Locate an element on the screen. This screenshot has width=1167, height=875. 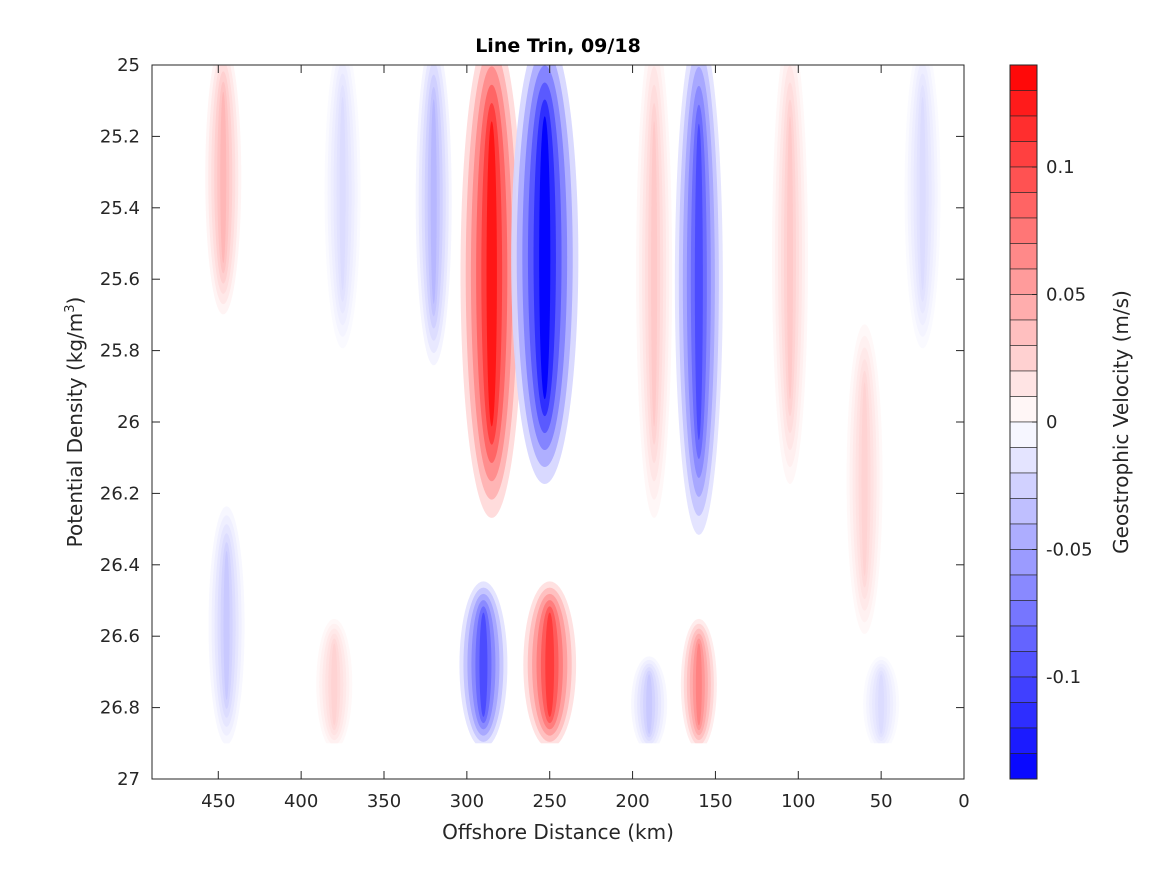
no-data-region is located at coordinates (558, 761).